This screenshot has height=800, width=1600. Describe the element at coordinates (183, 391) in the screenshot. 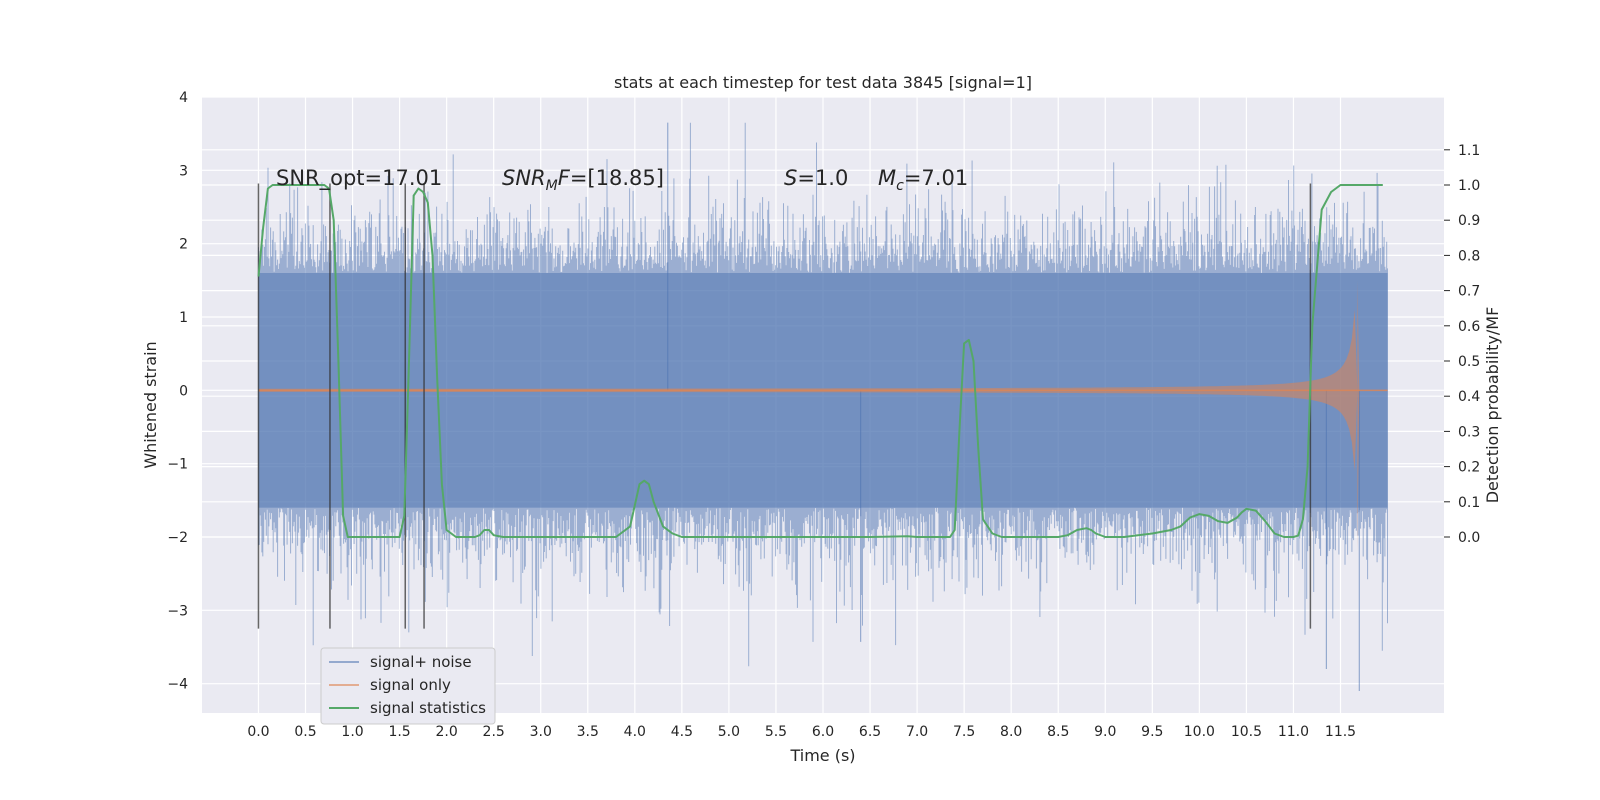

I see `y-tick-label: 0` at that location.